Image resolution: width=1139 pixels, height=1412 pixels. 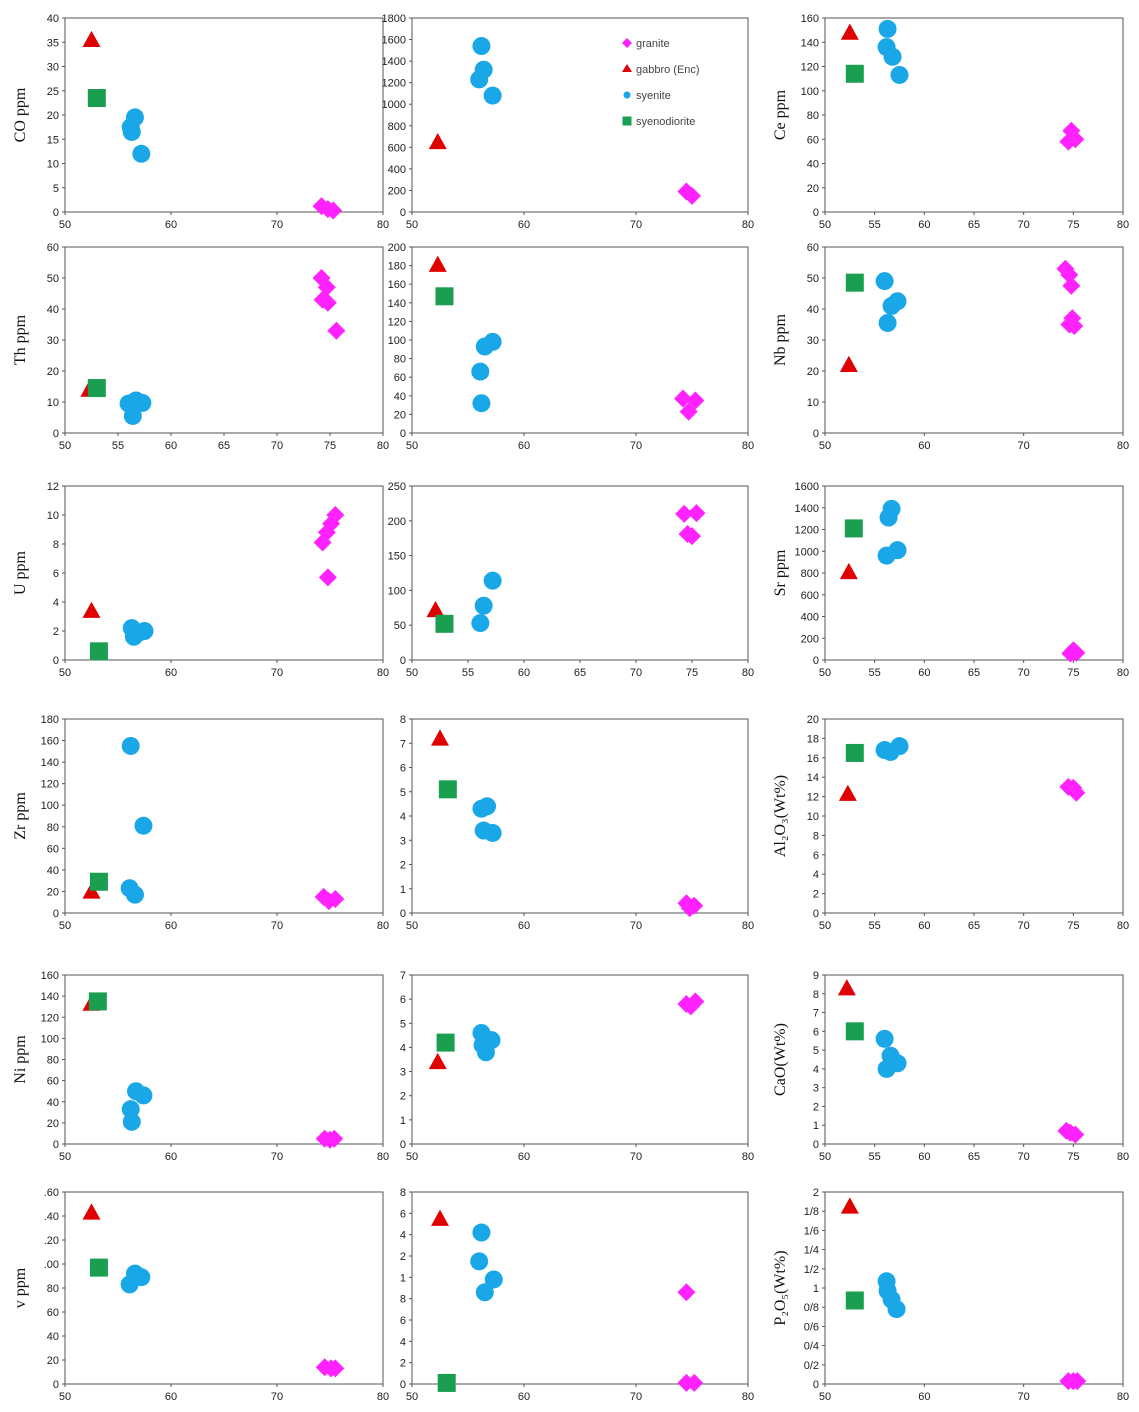 What do you see at coordinates (811, 1327) in the screenshot?
I see `y-tick-label: 0/6` at bounding box center [811, 1327].